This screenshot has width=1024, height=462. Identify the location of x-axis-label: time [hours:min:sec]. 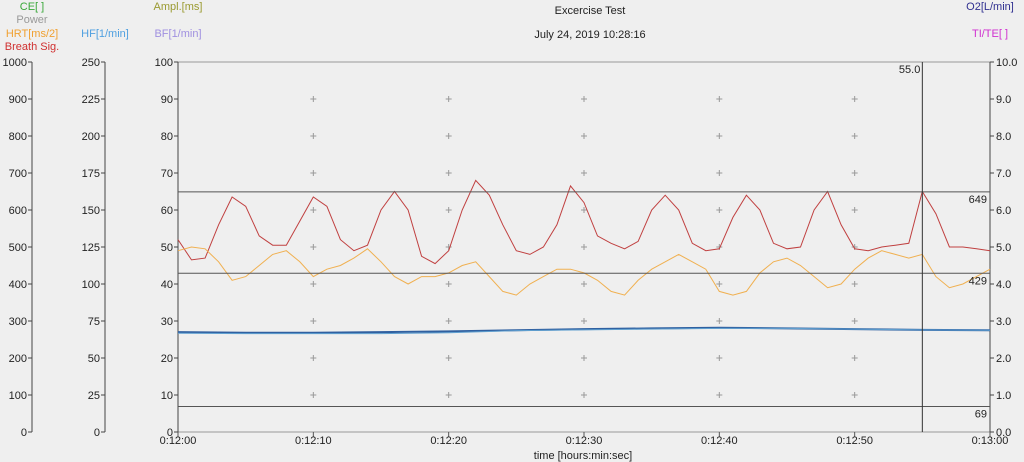
(583, 456).